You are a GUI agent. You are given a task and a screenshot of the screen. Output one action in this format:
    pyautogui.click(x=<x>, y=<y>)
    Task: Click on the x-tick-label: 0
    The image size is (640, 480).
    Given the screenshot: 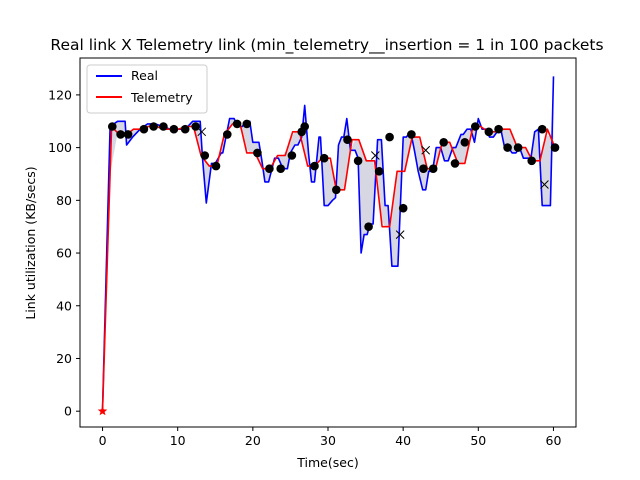 What is the action you would take?
    pyautogui.click(x=103, y=440)
    